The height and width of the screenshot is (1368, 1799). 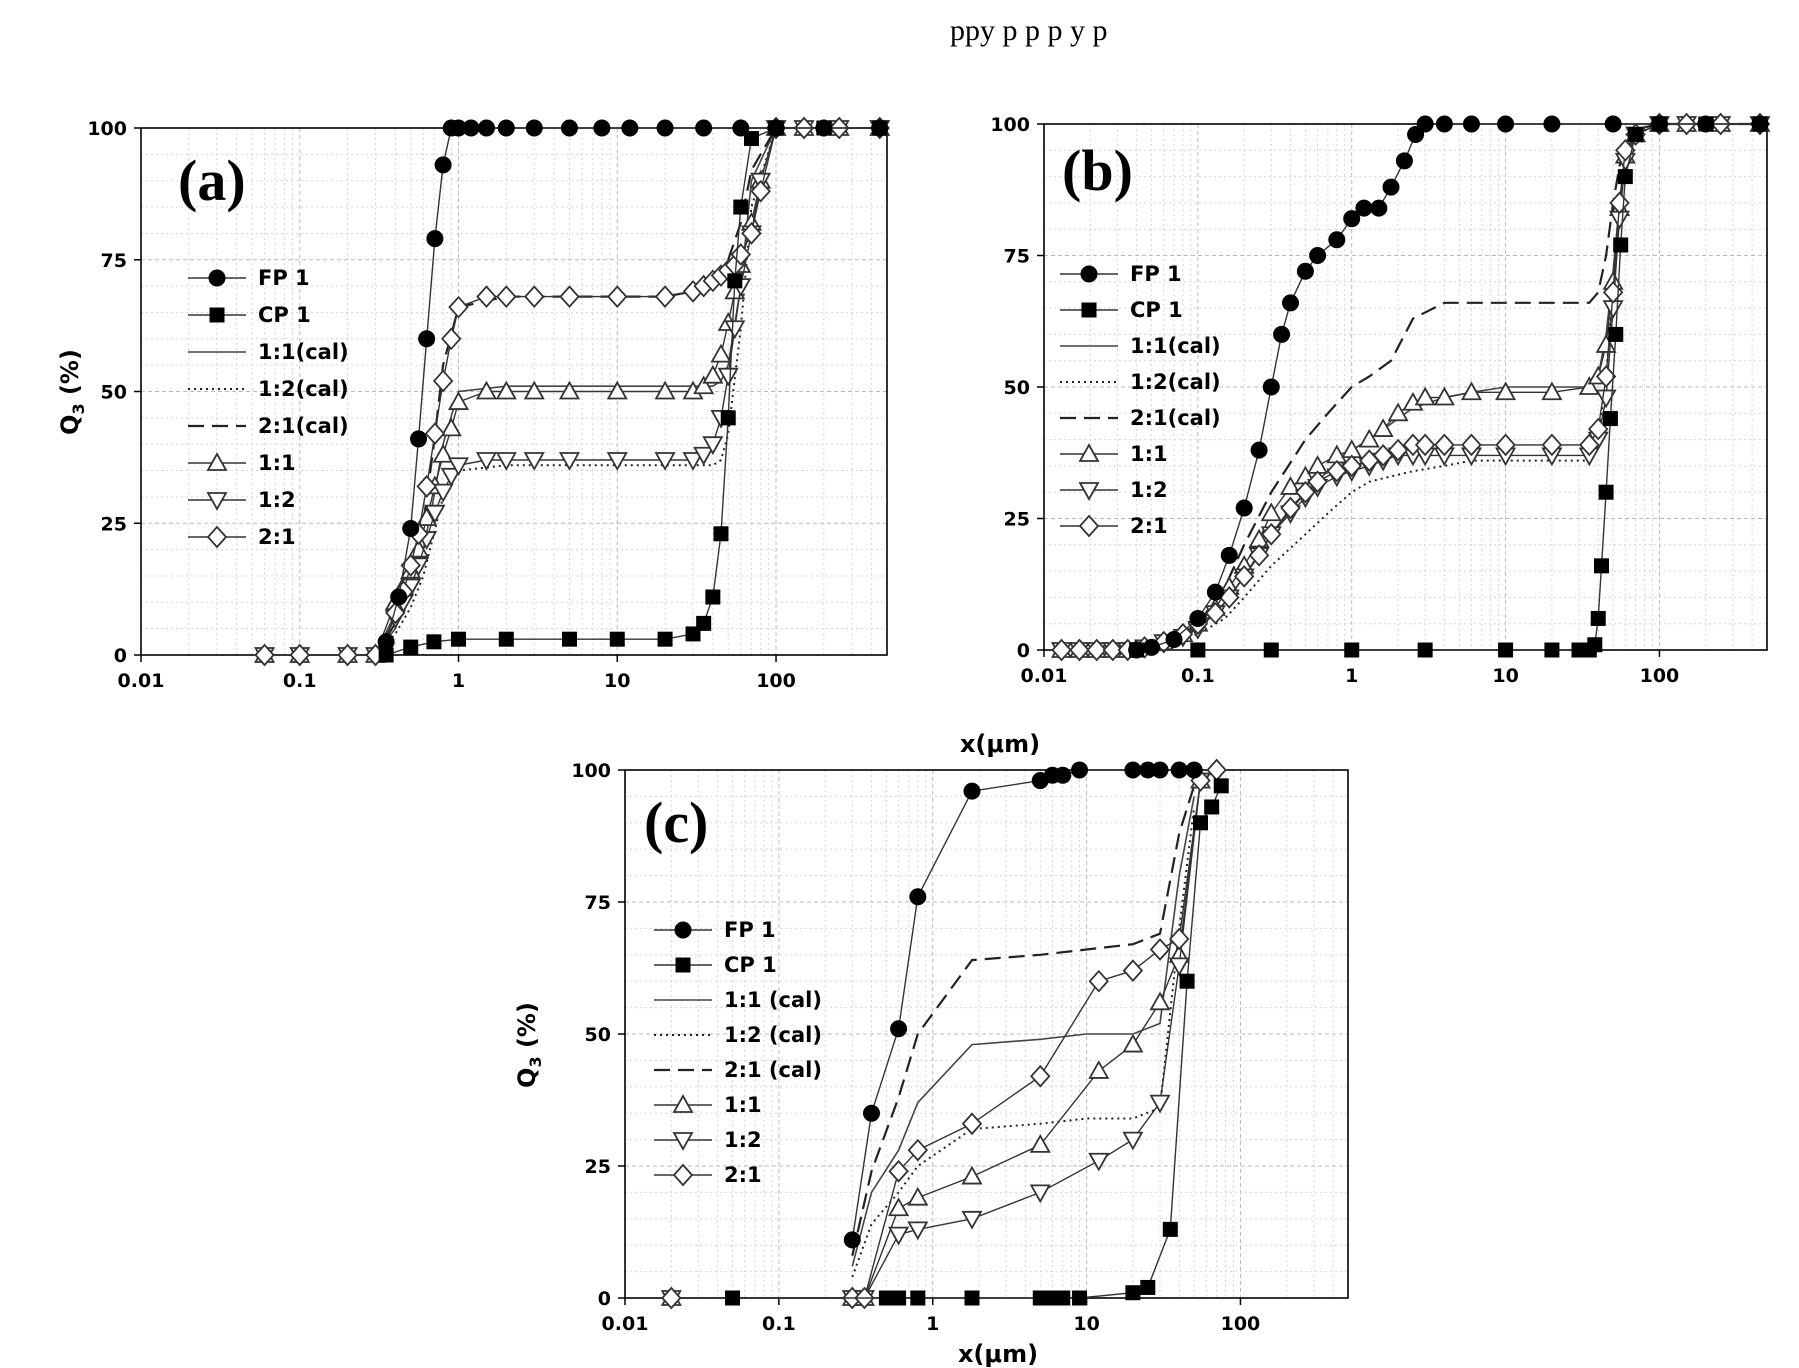 I want to click on y-tick-label: 25, so click(x=598, y=1167).